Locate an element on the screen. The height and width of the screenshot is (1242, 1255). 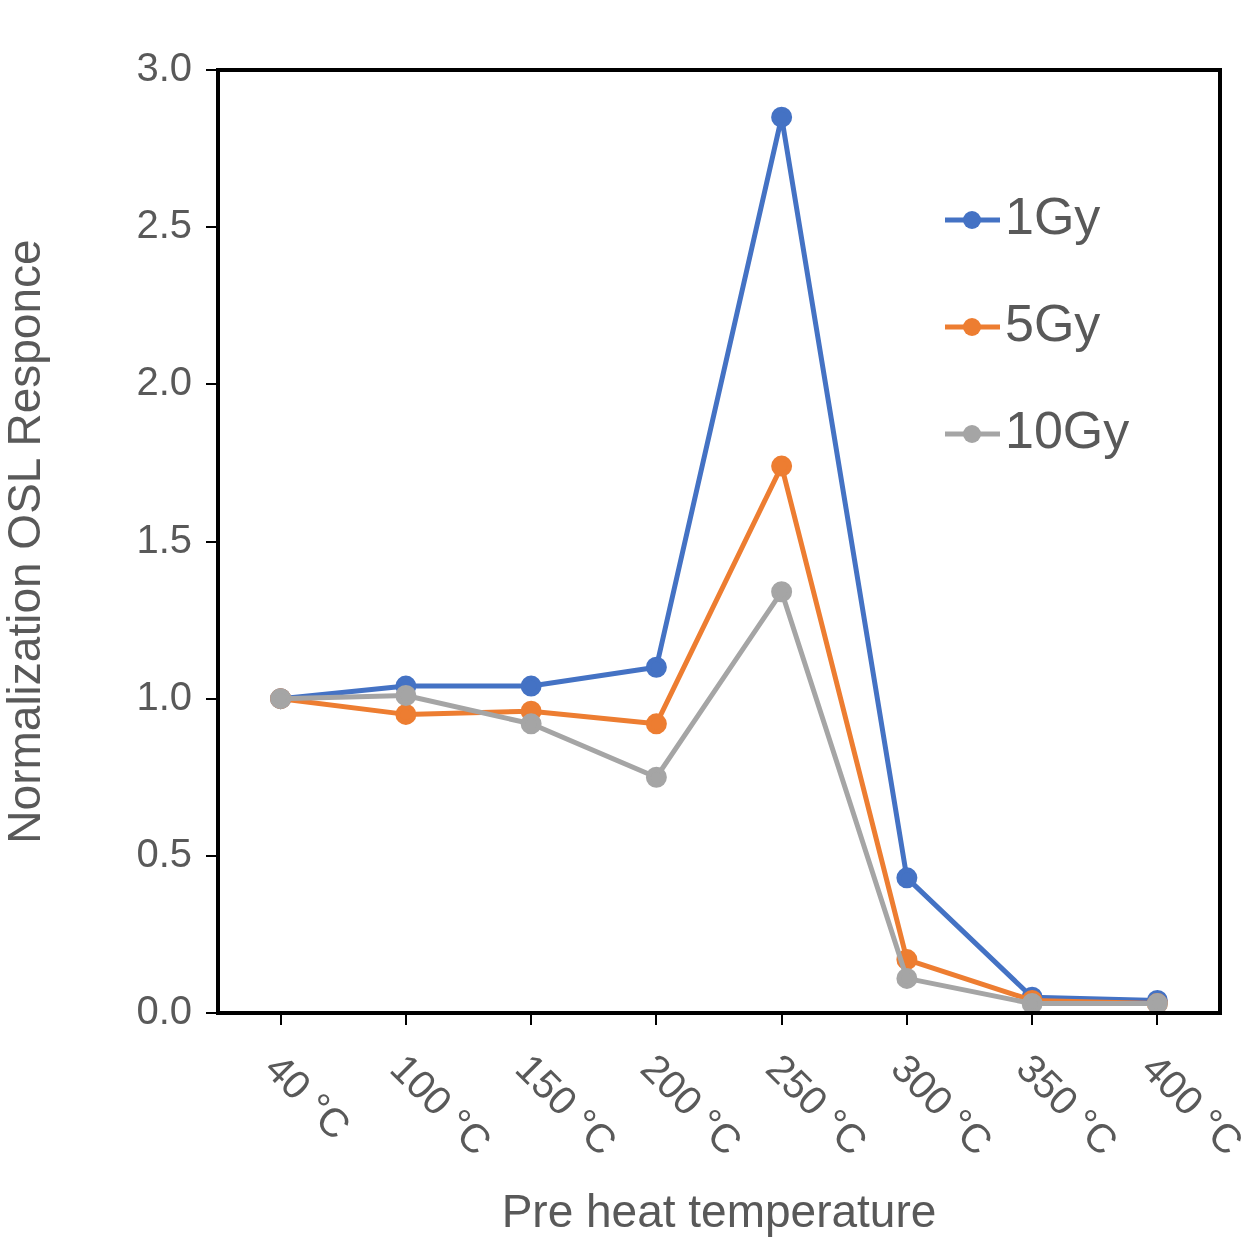
y-tick-label: 0.5 is located at coordinates (164, 852).